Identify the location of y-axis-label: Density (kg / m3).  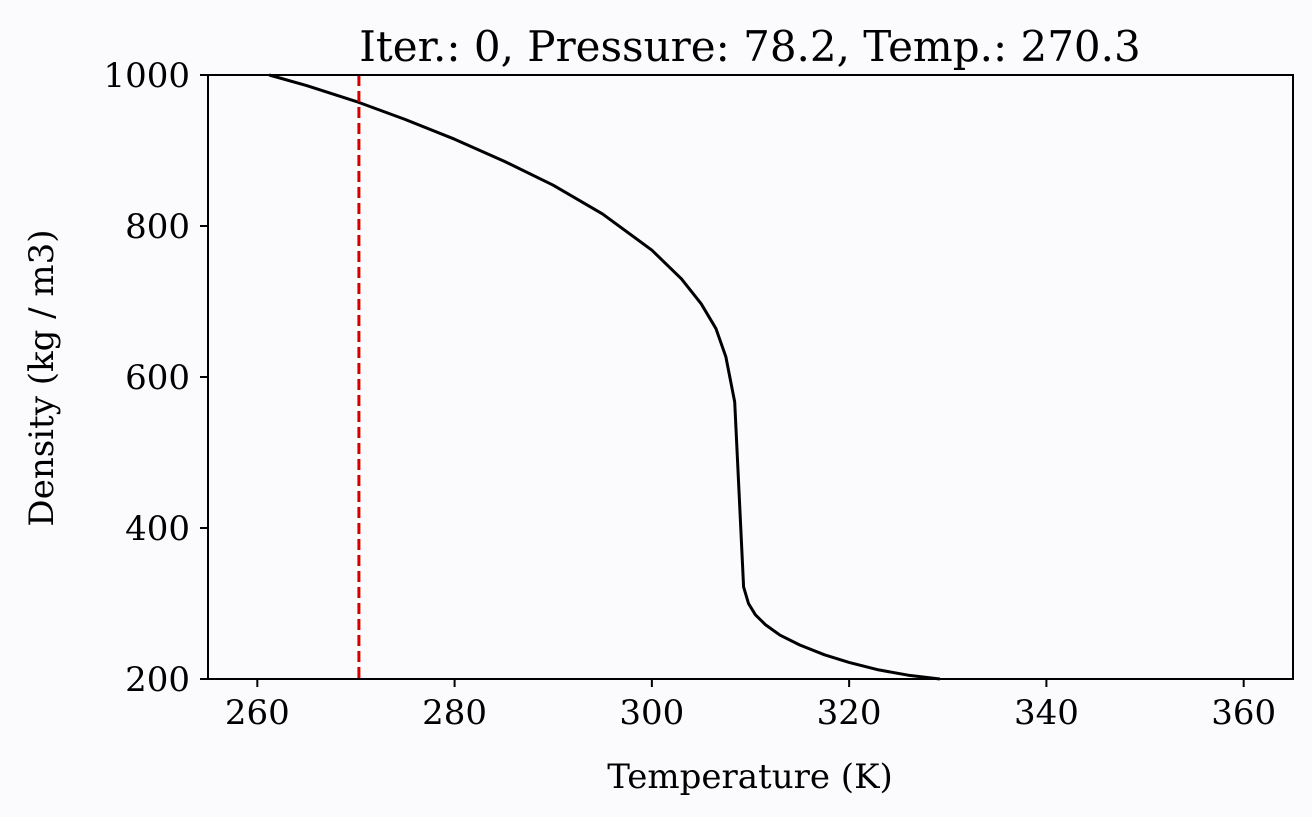
(42, 377).